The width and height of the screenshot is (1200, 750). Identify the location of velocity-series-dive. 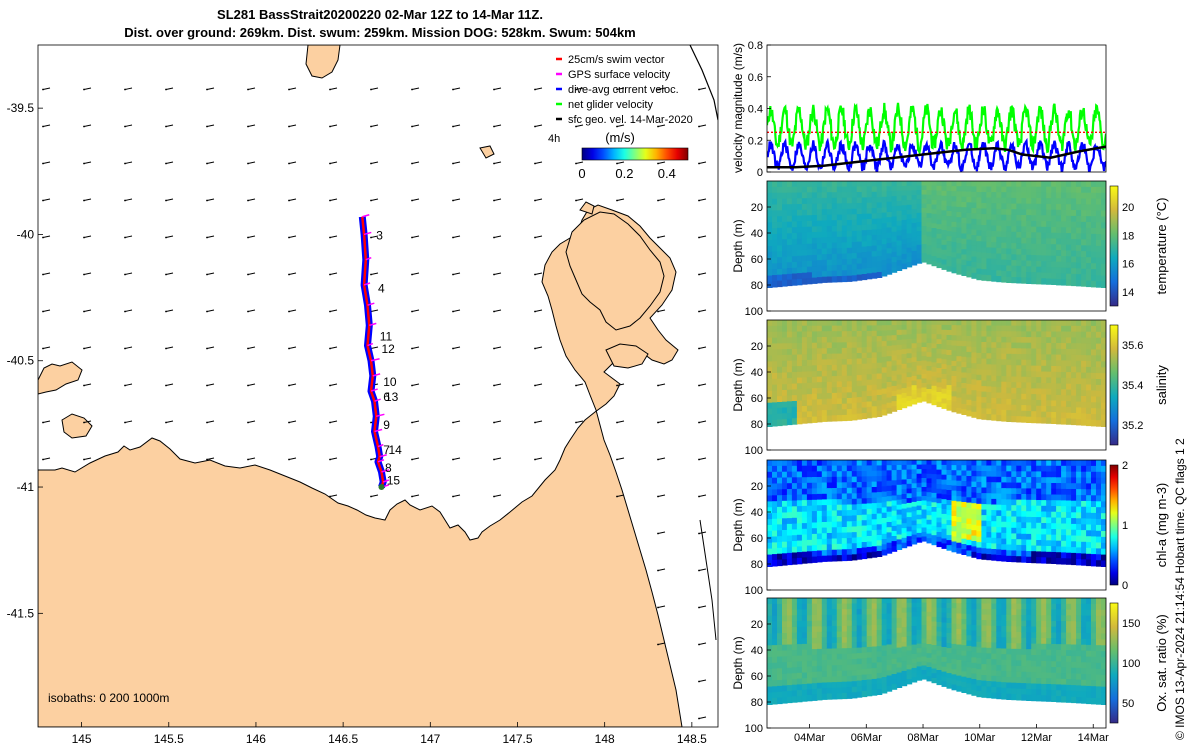
(936, 154).